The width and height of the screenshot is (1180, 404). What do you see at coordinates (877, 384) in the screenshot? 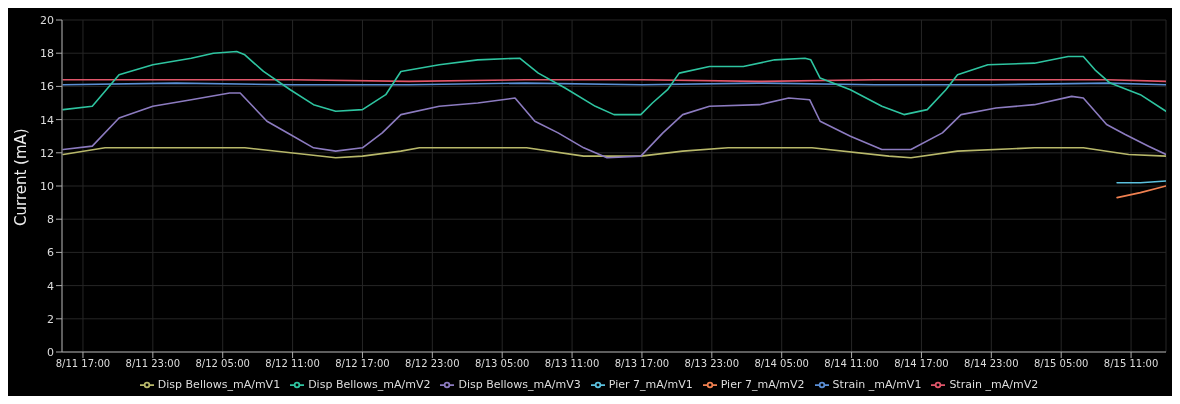
I see `legend-label: Strain _mA/mV1` at bounding box center [877, 384].